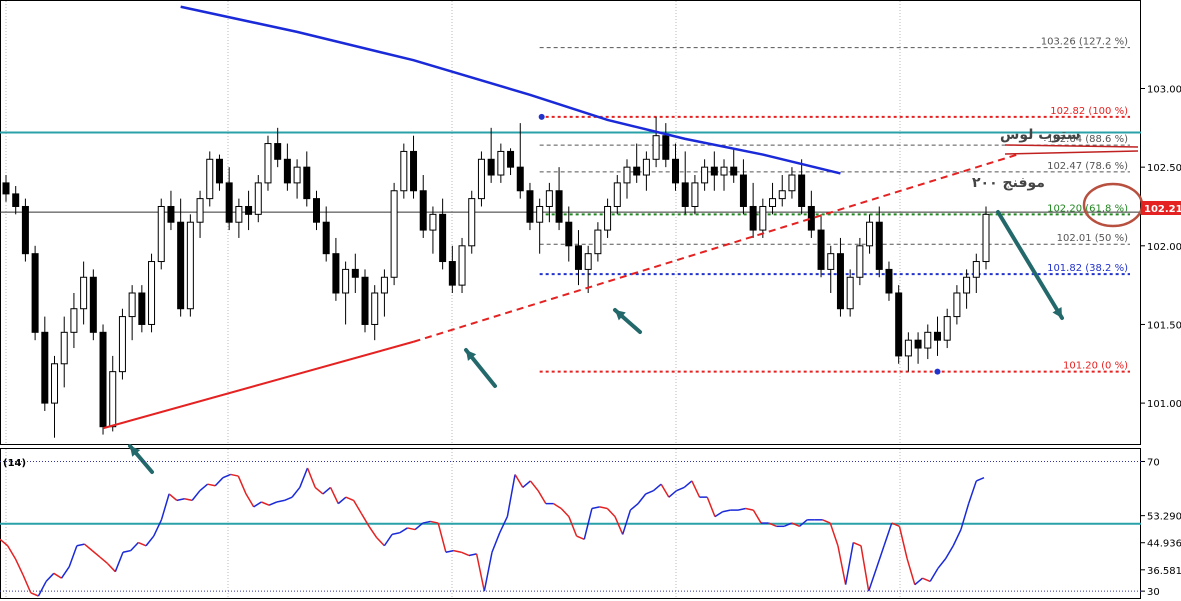 The width and height of the screenshot is (1181, 601). Describe the element at coordinates (1095, 366) in the screenshot. I see `fib-level-label: 101.20 (0 %)` at that location.